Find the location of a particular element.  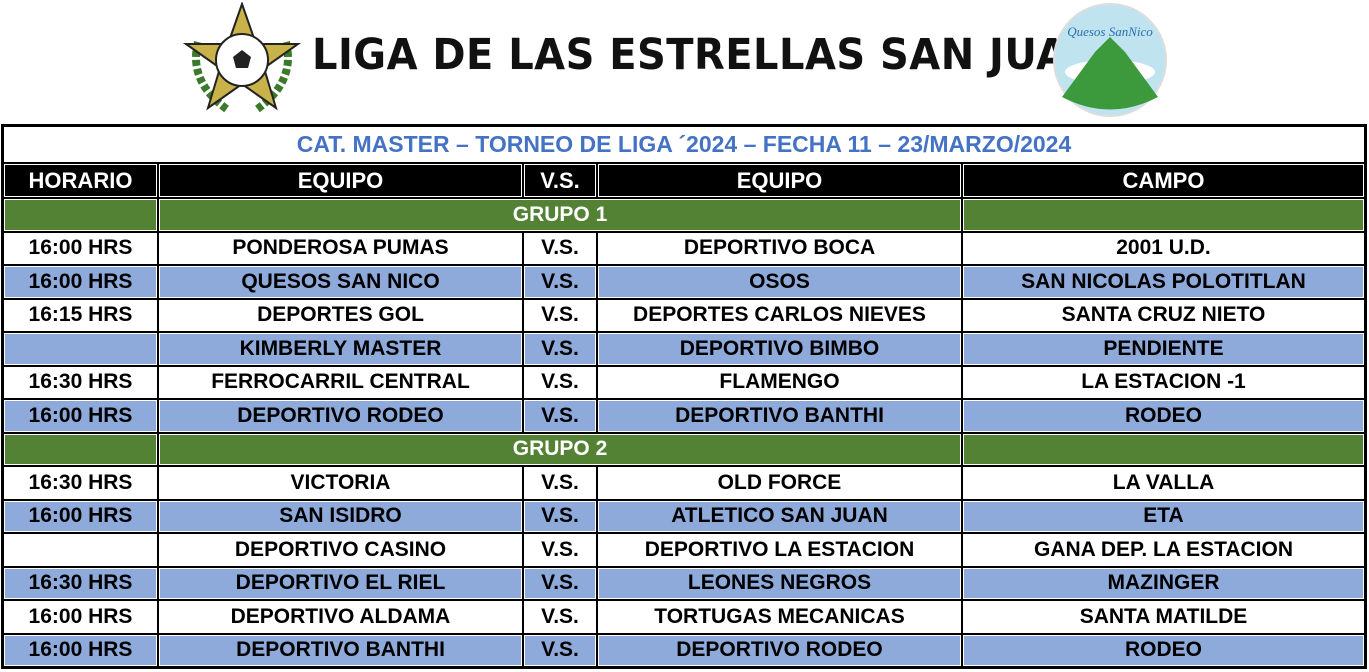

col-vs: V.S. is located at coordinates (560, 180).